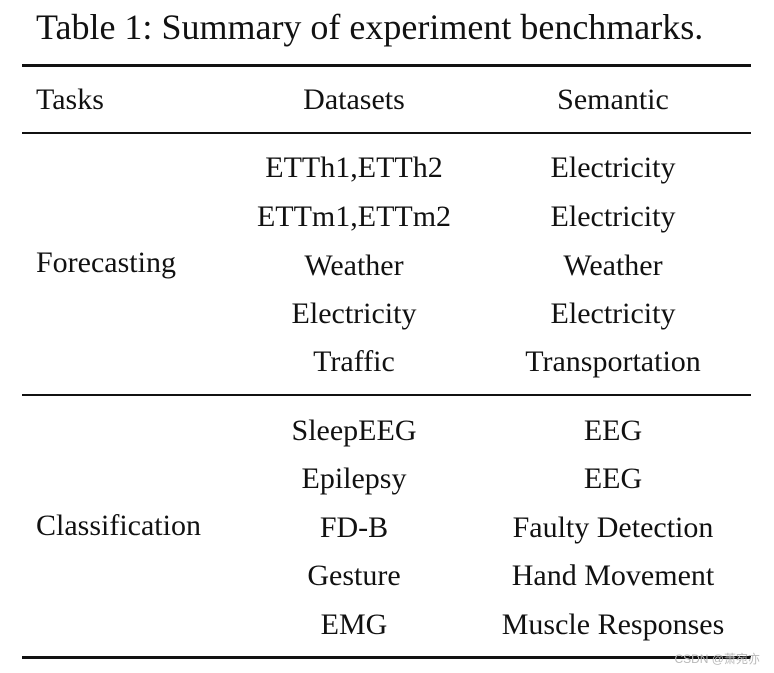 This screenshot has width=774, height=673. Describe the element at coordinates (118, 525) in the screenshot. I see `task-classification: Classification` at that location.